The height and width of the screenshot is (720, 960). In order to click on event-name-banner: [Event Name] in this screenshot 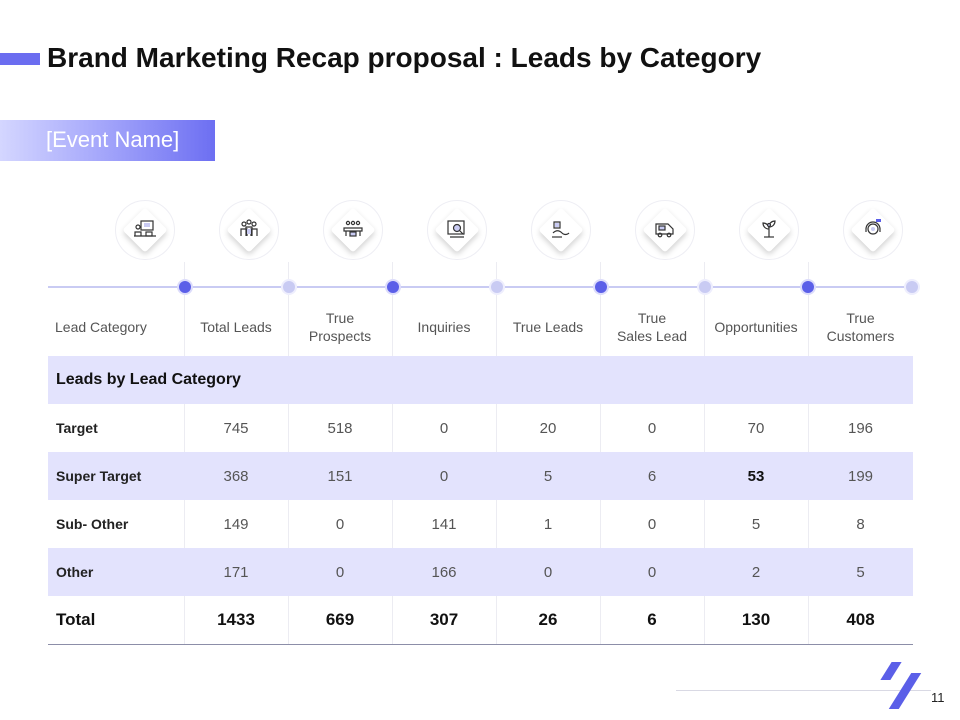, I will do `click(107, 140)`.